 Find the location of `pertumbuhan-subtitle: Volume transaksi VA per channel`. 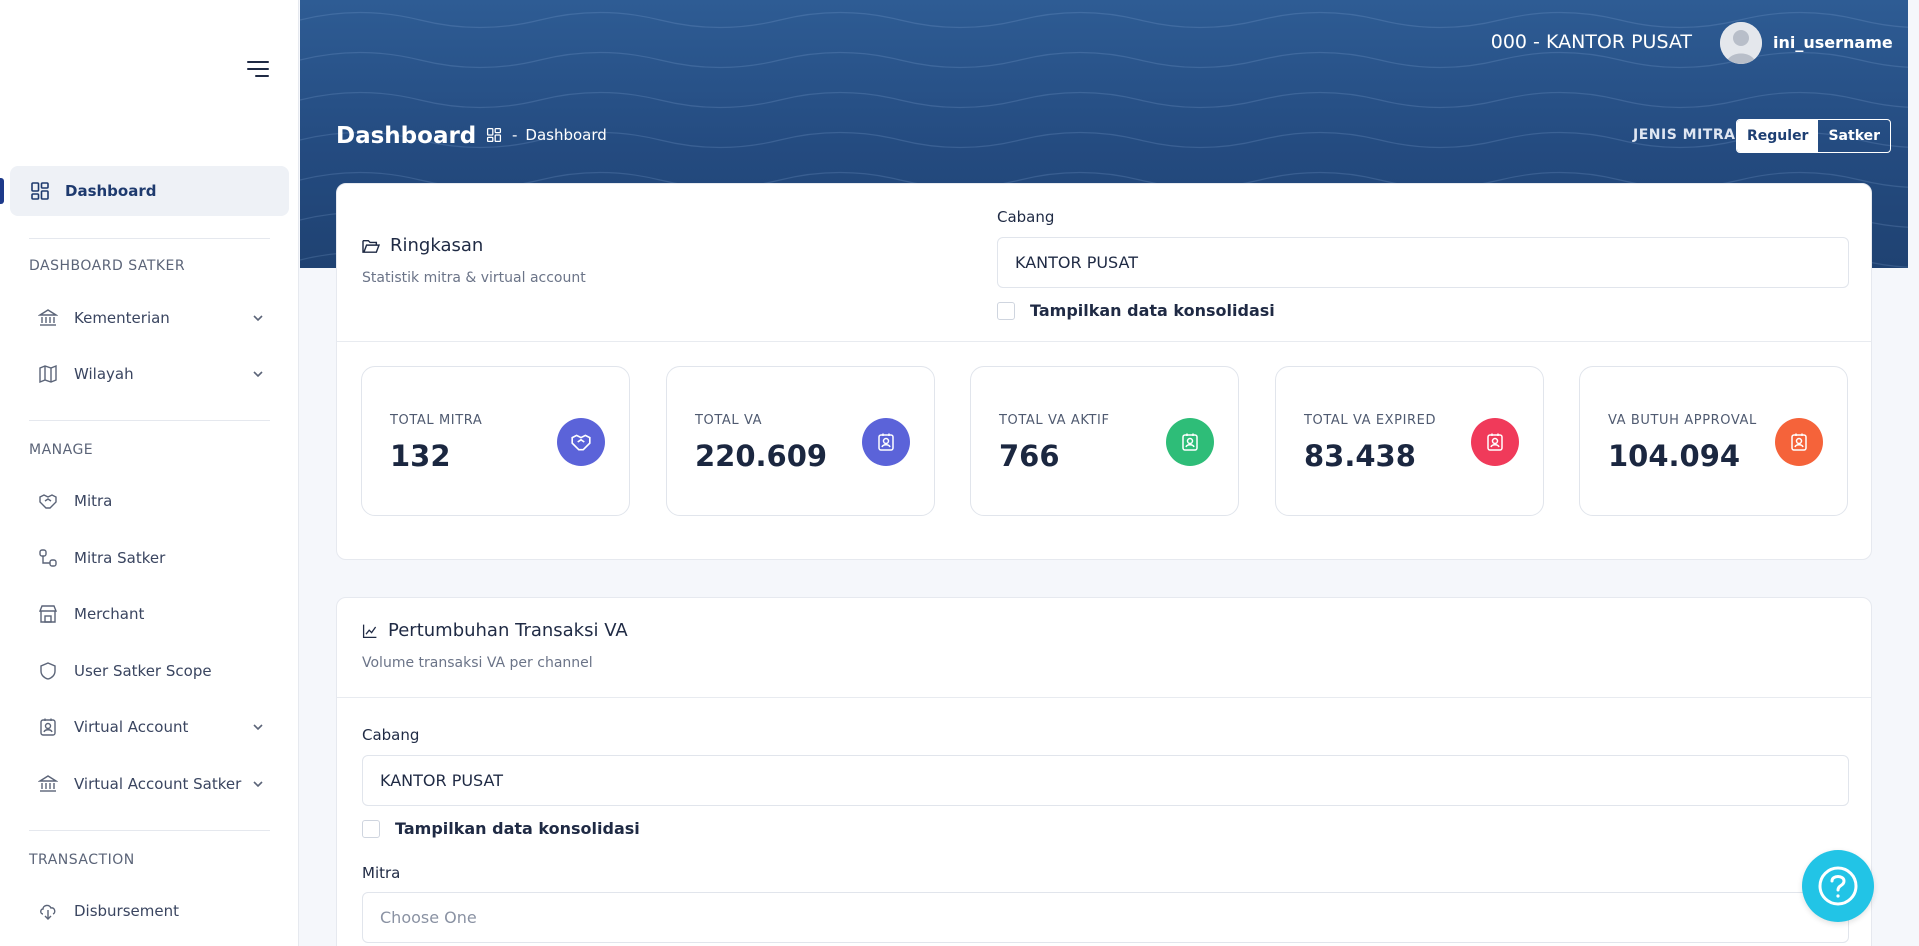

pertumbuhan-subtitle: Volume transaksi VA per channel is located at coordinates (477, 663).